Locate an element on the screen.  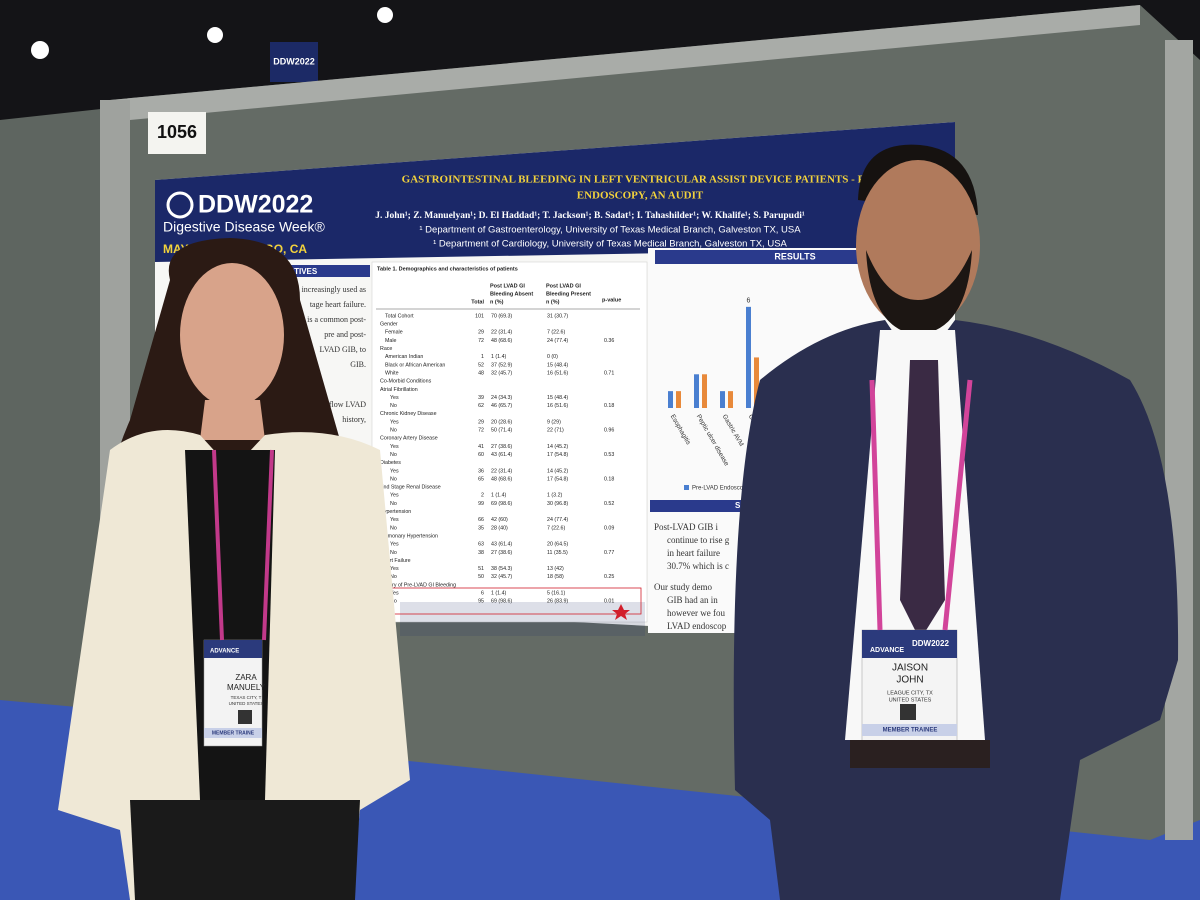
table-cell: 0 (0) is located at coordinates (552, 357).